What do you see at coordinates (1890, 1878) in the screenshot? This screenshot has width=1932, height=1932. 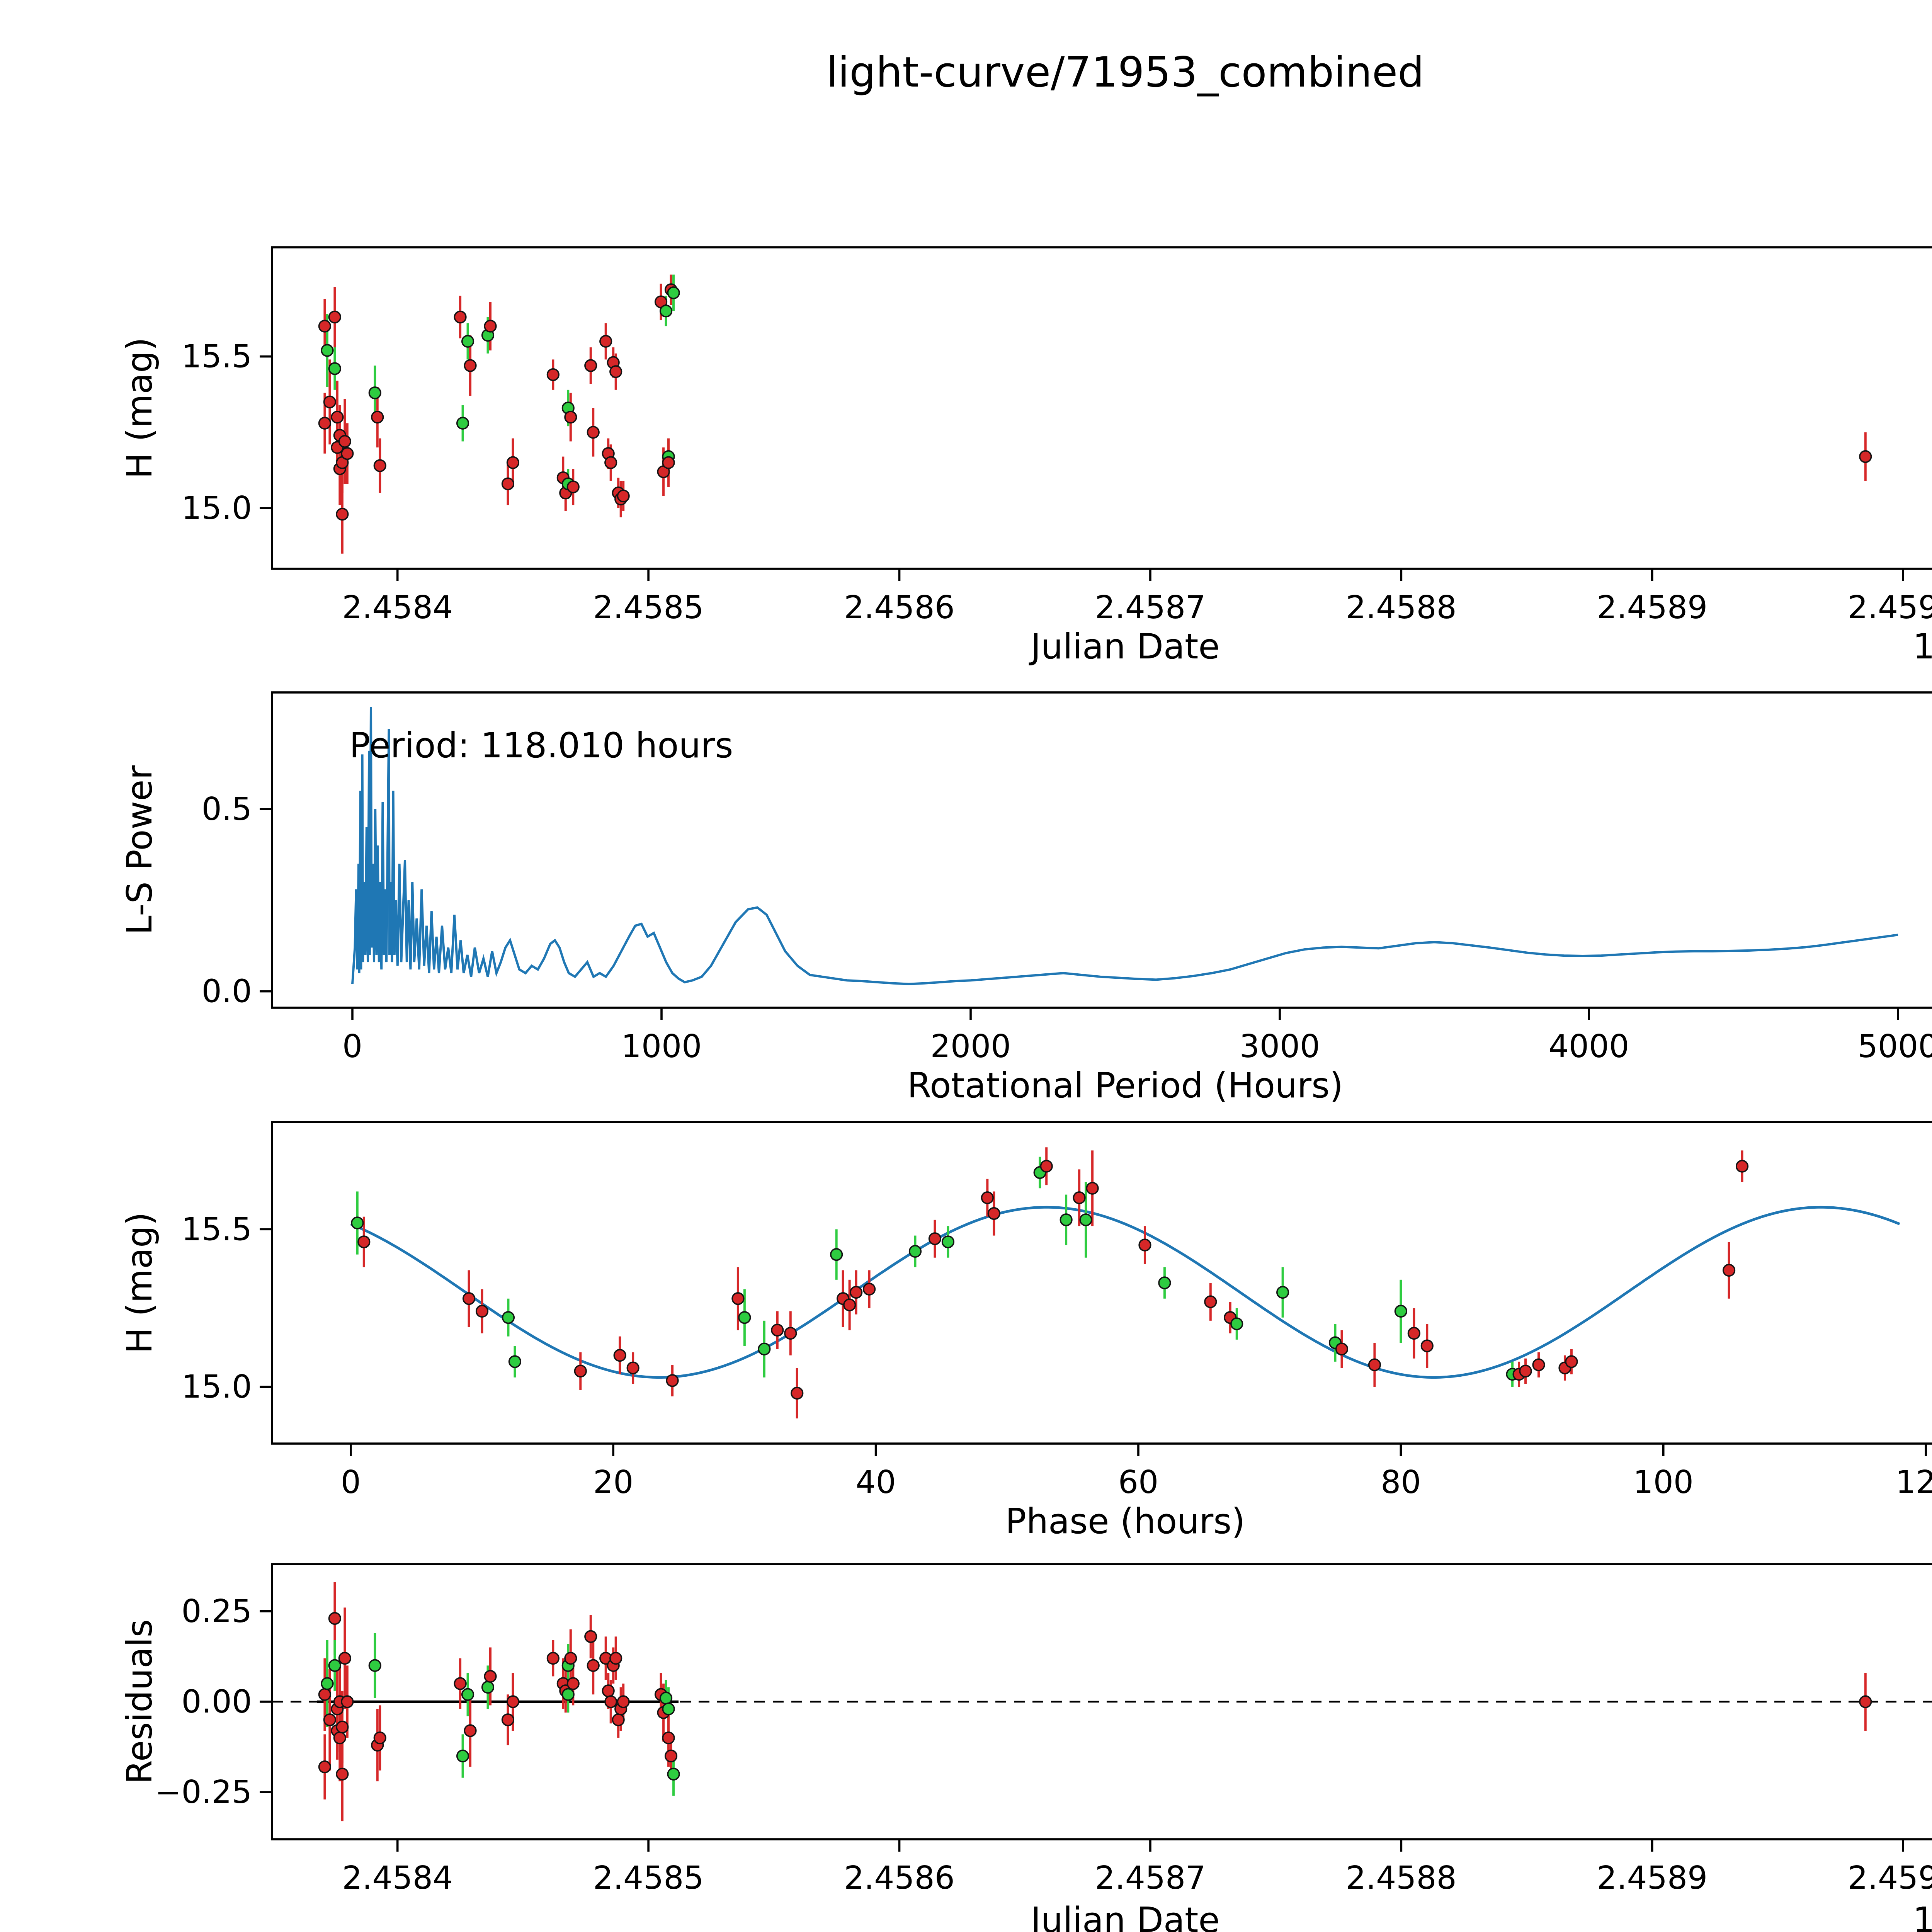 I see `x-tick-label: 2.4590` at bounding box center [1890, 1878].